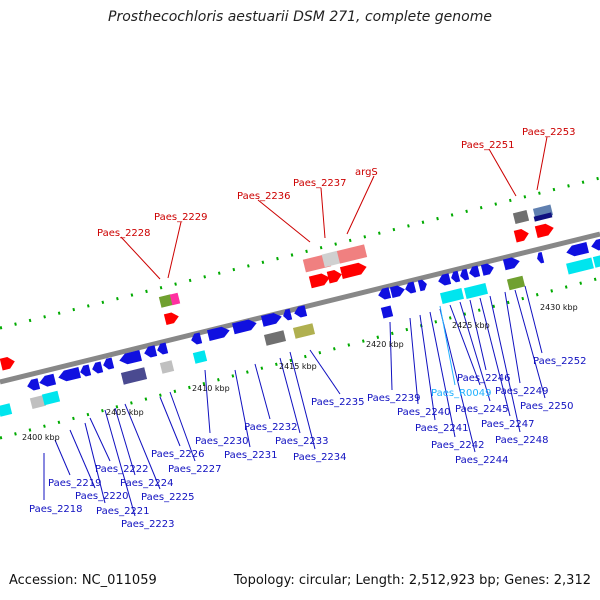 This screenshot has width=600, height=600. Describe the element at coordinates (458, 445) in the screenshot. I see `gene-label: Paes_2242` at that location.